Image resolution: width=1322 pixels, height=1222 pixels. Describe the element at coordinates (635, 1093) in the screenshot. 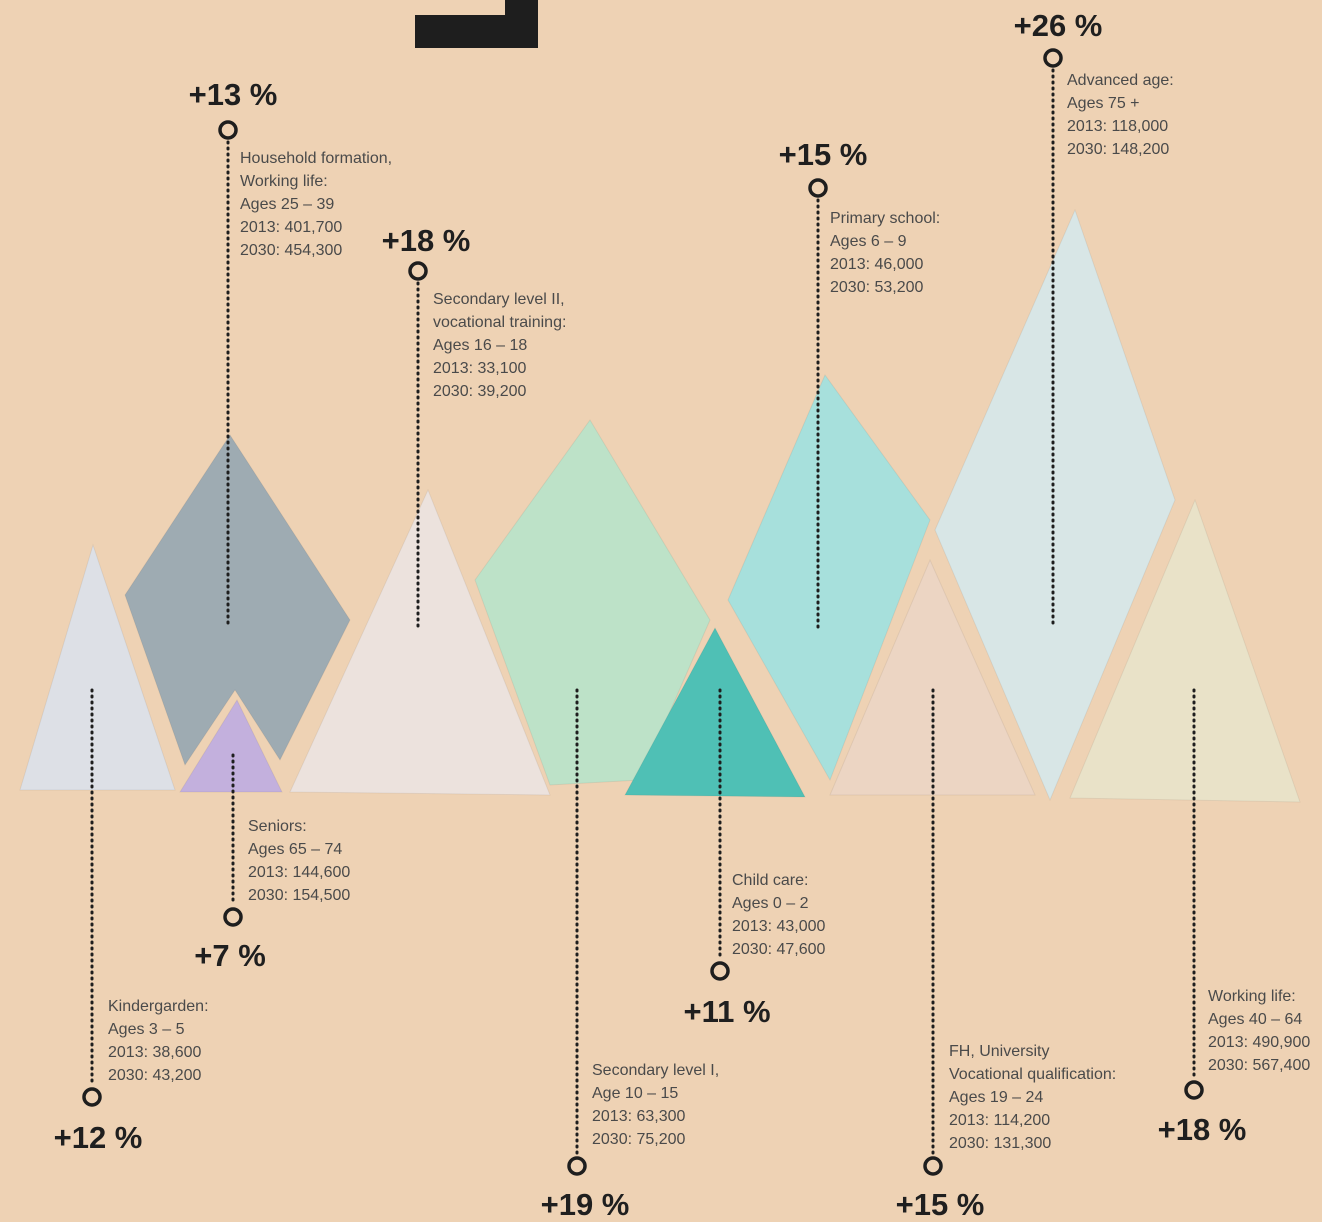

I see `callout-text: Age 10 – 15` at that location.